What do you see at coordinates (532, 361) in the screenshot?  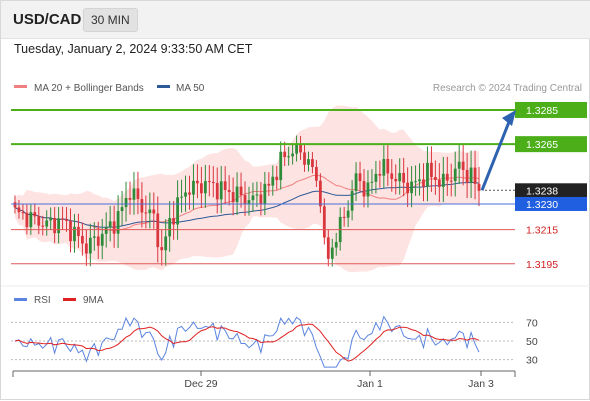 I see `rsi-tick-label: 30` at bounding box center [532, 361].